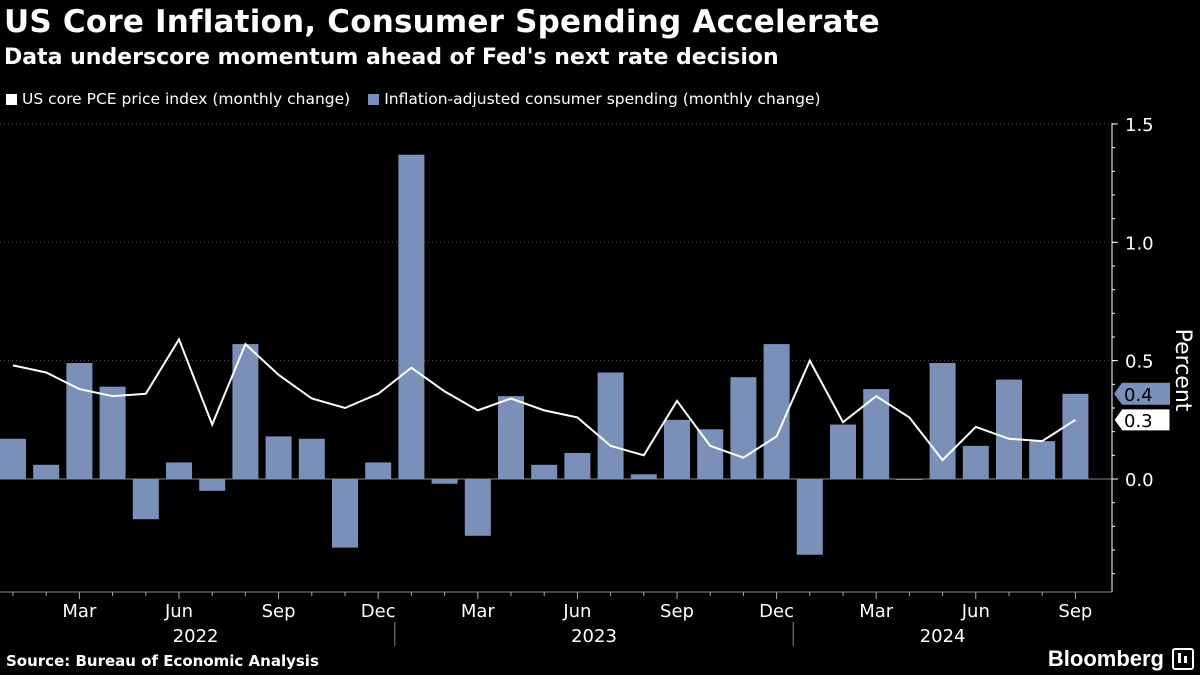 The height and width of the screenshot is (675, 1200). Describe the element at coordinates (162, 661) in the screenshot. I see `source-note: Source: Bureau of Economic Analysis` at that location.